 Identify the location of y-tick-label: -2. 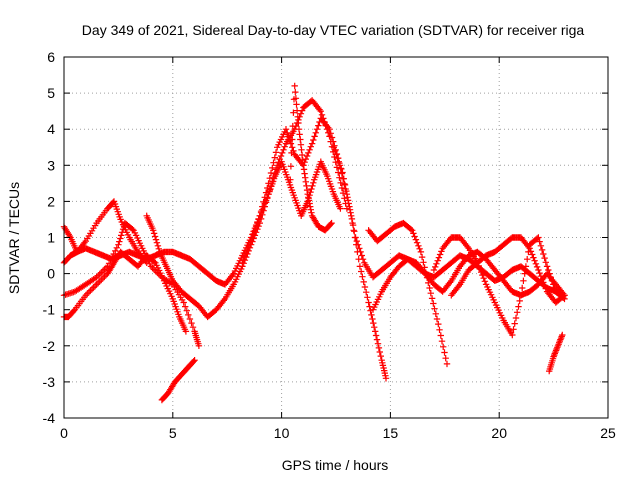
(49, 346).